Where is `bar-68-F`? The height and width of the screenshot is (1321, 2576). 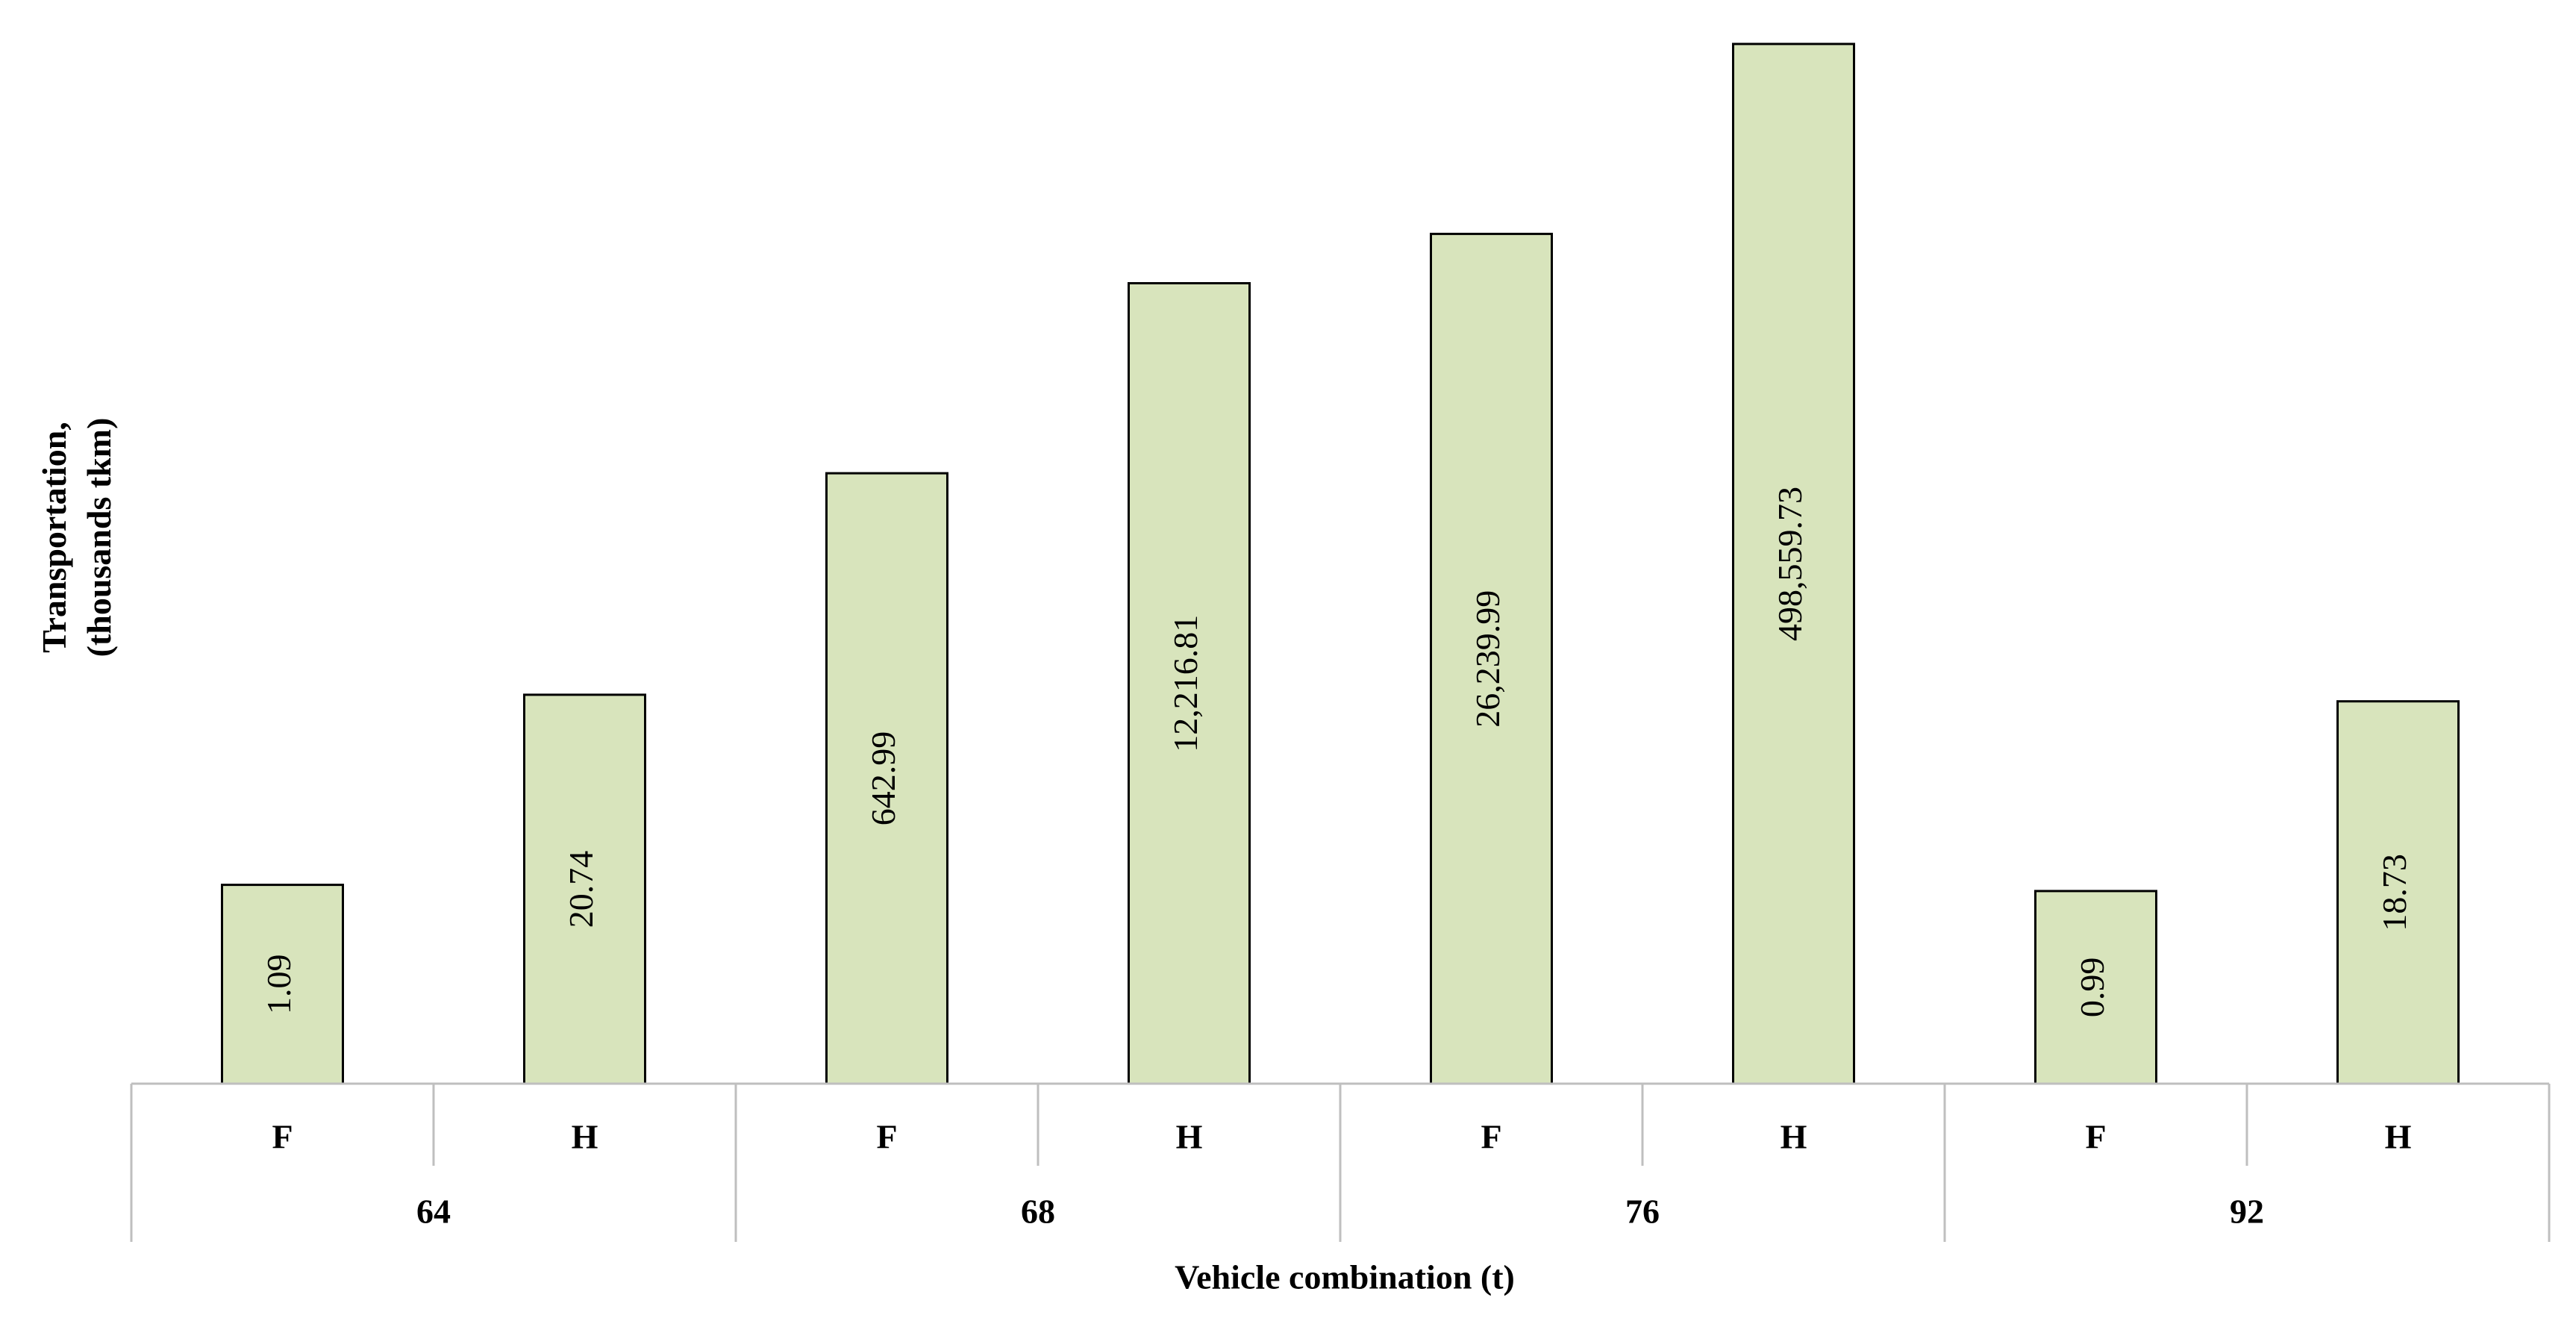 bar-68-F is located at coordinates (886, 779).